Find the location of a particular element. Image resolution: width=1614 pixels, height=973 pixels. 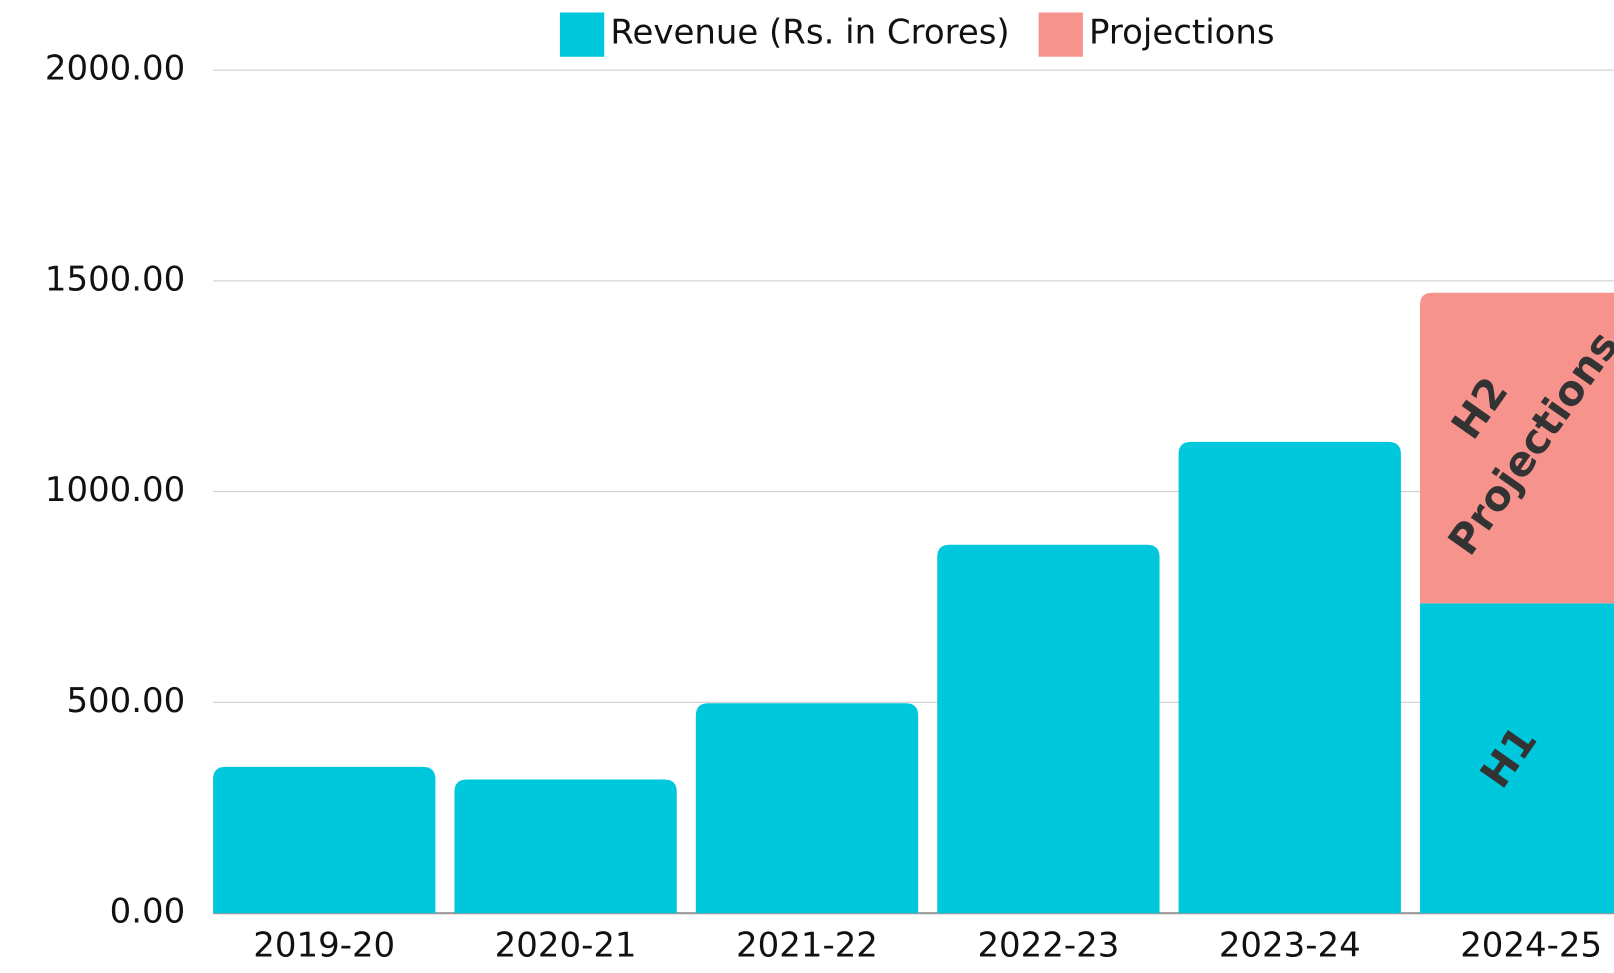

y-tick-label: 1000.00 is located at coordinates (115, 490).